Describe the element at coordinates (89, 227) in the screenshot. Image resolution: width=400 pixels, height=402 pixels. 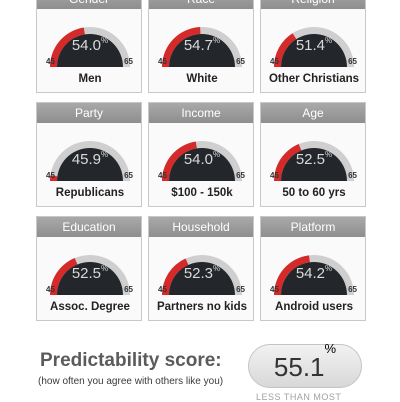
I see `card-category-title: Education` at that location.